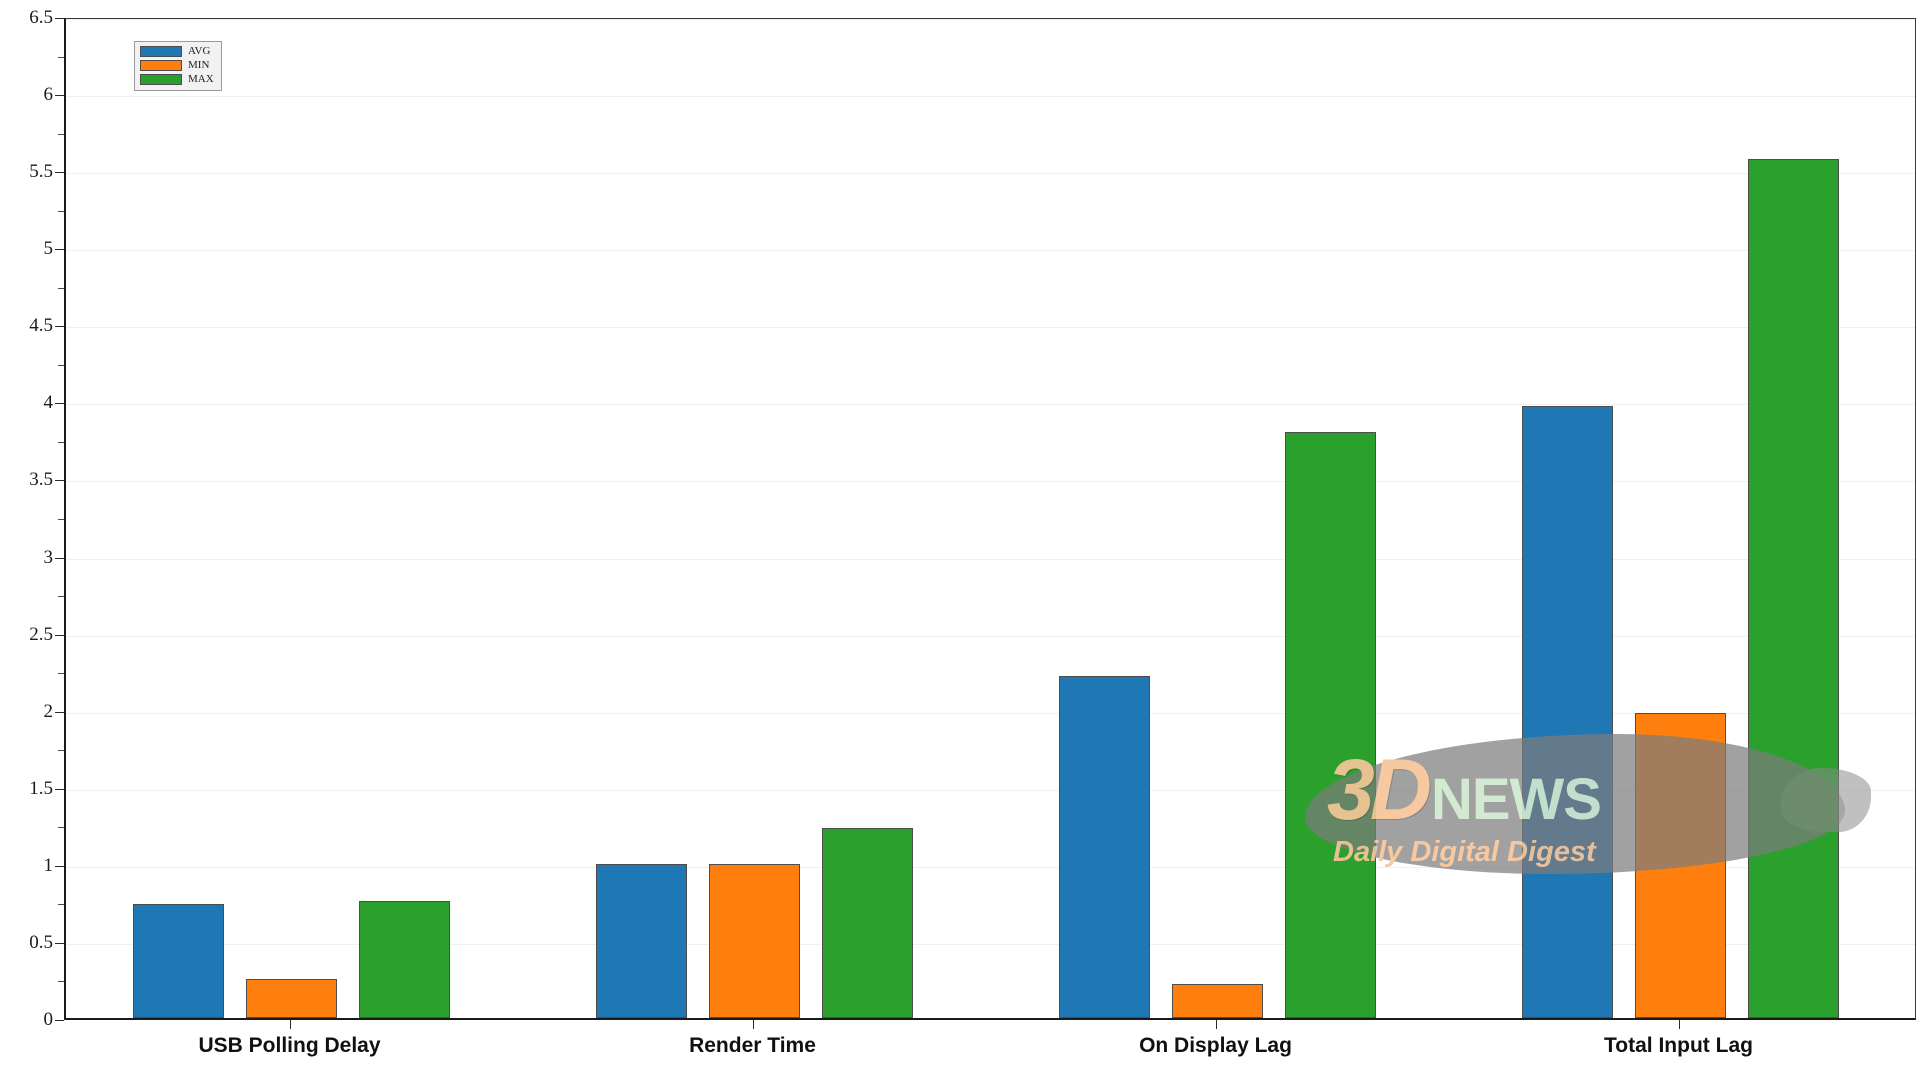  Describe the element at coordinates (48, 557) in the screenshot. I see `y-axis-tick-label: 3` at that location.